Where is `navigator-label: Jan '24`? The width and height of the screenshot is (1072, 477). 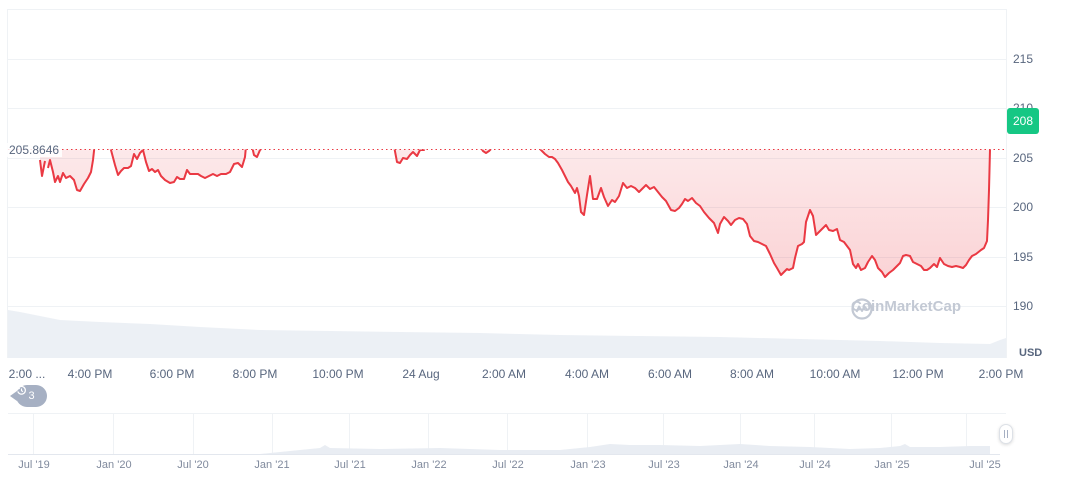
navigator-label: Jan '24 is located at coordinates (741, 465).